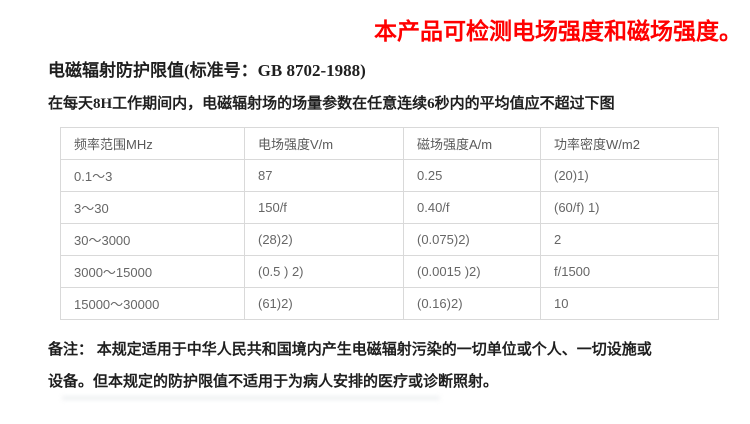 The height and width of the screenshot is (424, 750). What do you see at coordinates (472, 175) in the screenshot?
I see `cell-magnetic-field: 0.25` at bounding box center [472, 175].